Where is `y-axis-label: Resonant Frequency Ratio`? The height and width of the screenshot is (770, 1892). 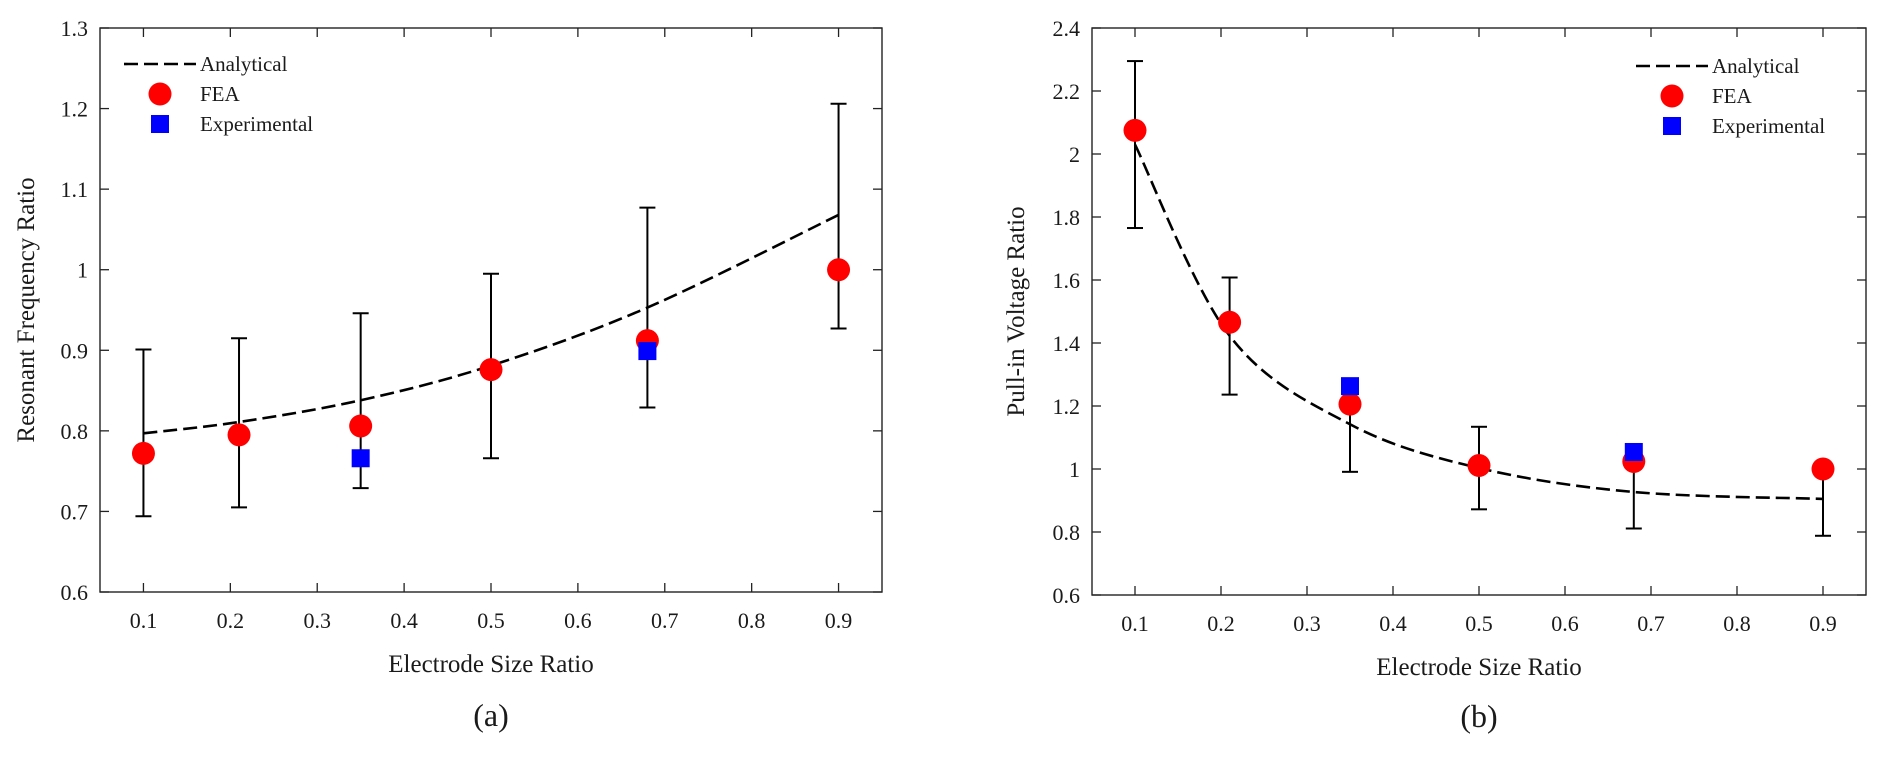
y-axis-label: Resonant Frequency Ratio is located at coordinates (26, 309).